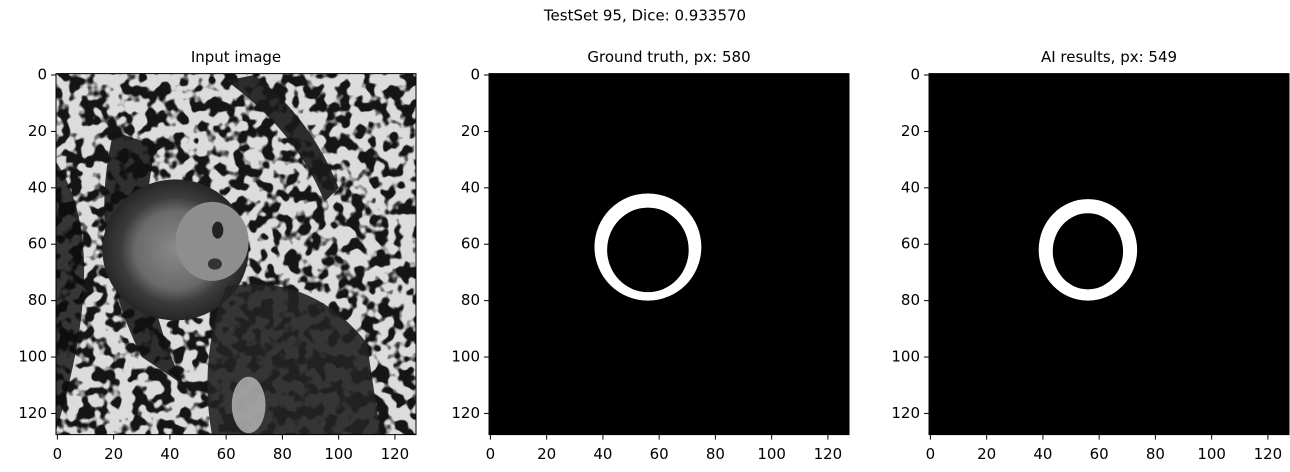  What do you see at coordinates (644, 16) in the screenshot?
I see `figure-title: TestSet 95, Dice: 0.933570` at bounding box center [644, 16].